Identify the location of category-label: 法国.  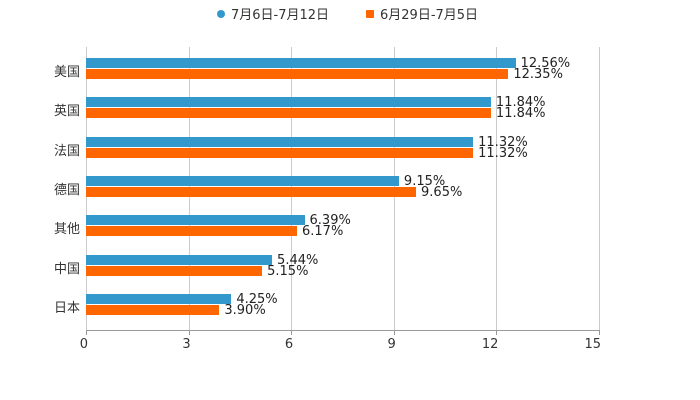
(66, 151).